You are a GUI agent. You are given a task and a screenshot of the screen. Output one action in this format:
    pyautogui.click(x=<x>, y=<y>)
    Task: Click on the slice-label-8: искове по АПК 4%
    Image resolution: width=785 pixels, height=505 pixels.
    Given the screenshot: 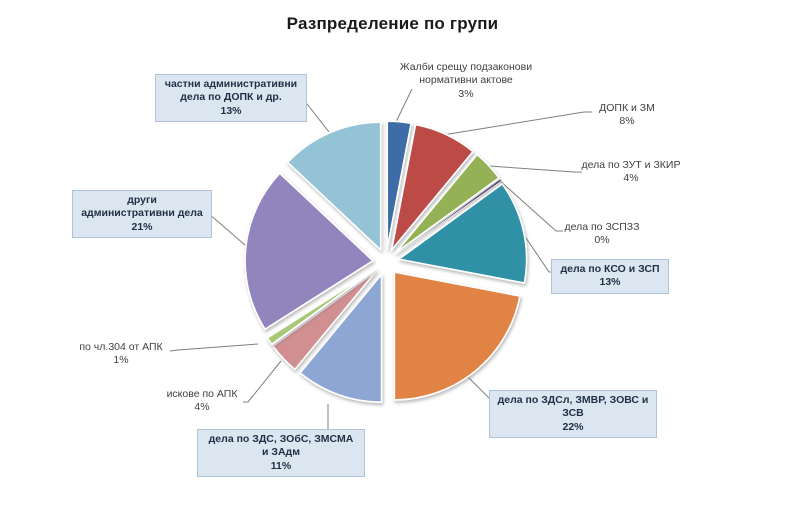 What is the action you would take?
    pyautogui.click(x=202, y=401)
    